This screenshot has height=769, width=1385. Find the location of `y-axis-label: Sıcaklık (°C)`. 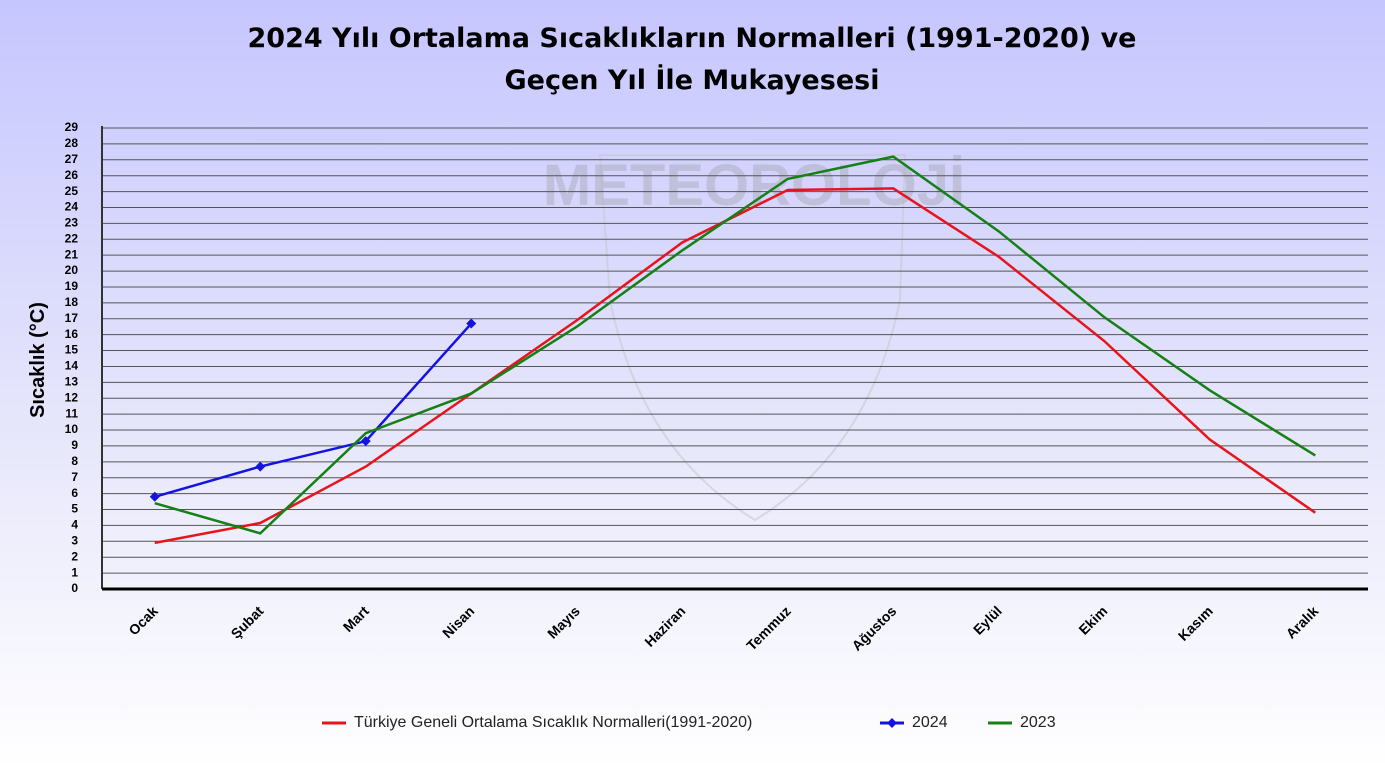

y-axis-label: Sıcaklık (°C) is located at coordinates (38, 360).